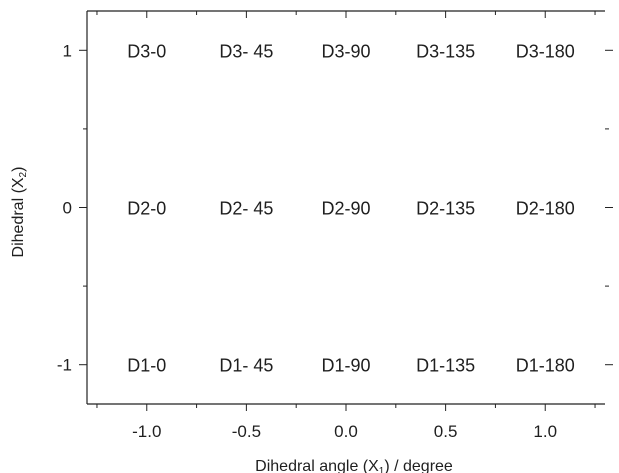  I want to click on x-tick-label: 0.5, so click(446, 431).